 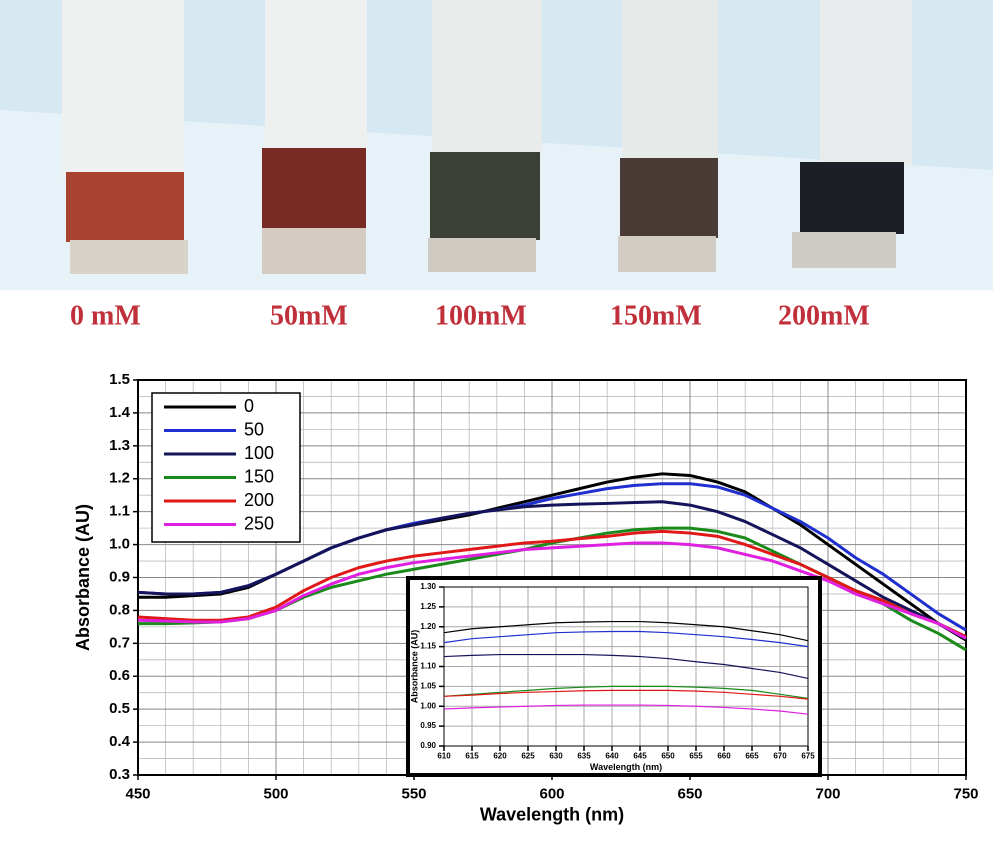 I want to click on y-tick-label: 0.90, so click(x=428, y=745).